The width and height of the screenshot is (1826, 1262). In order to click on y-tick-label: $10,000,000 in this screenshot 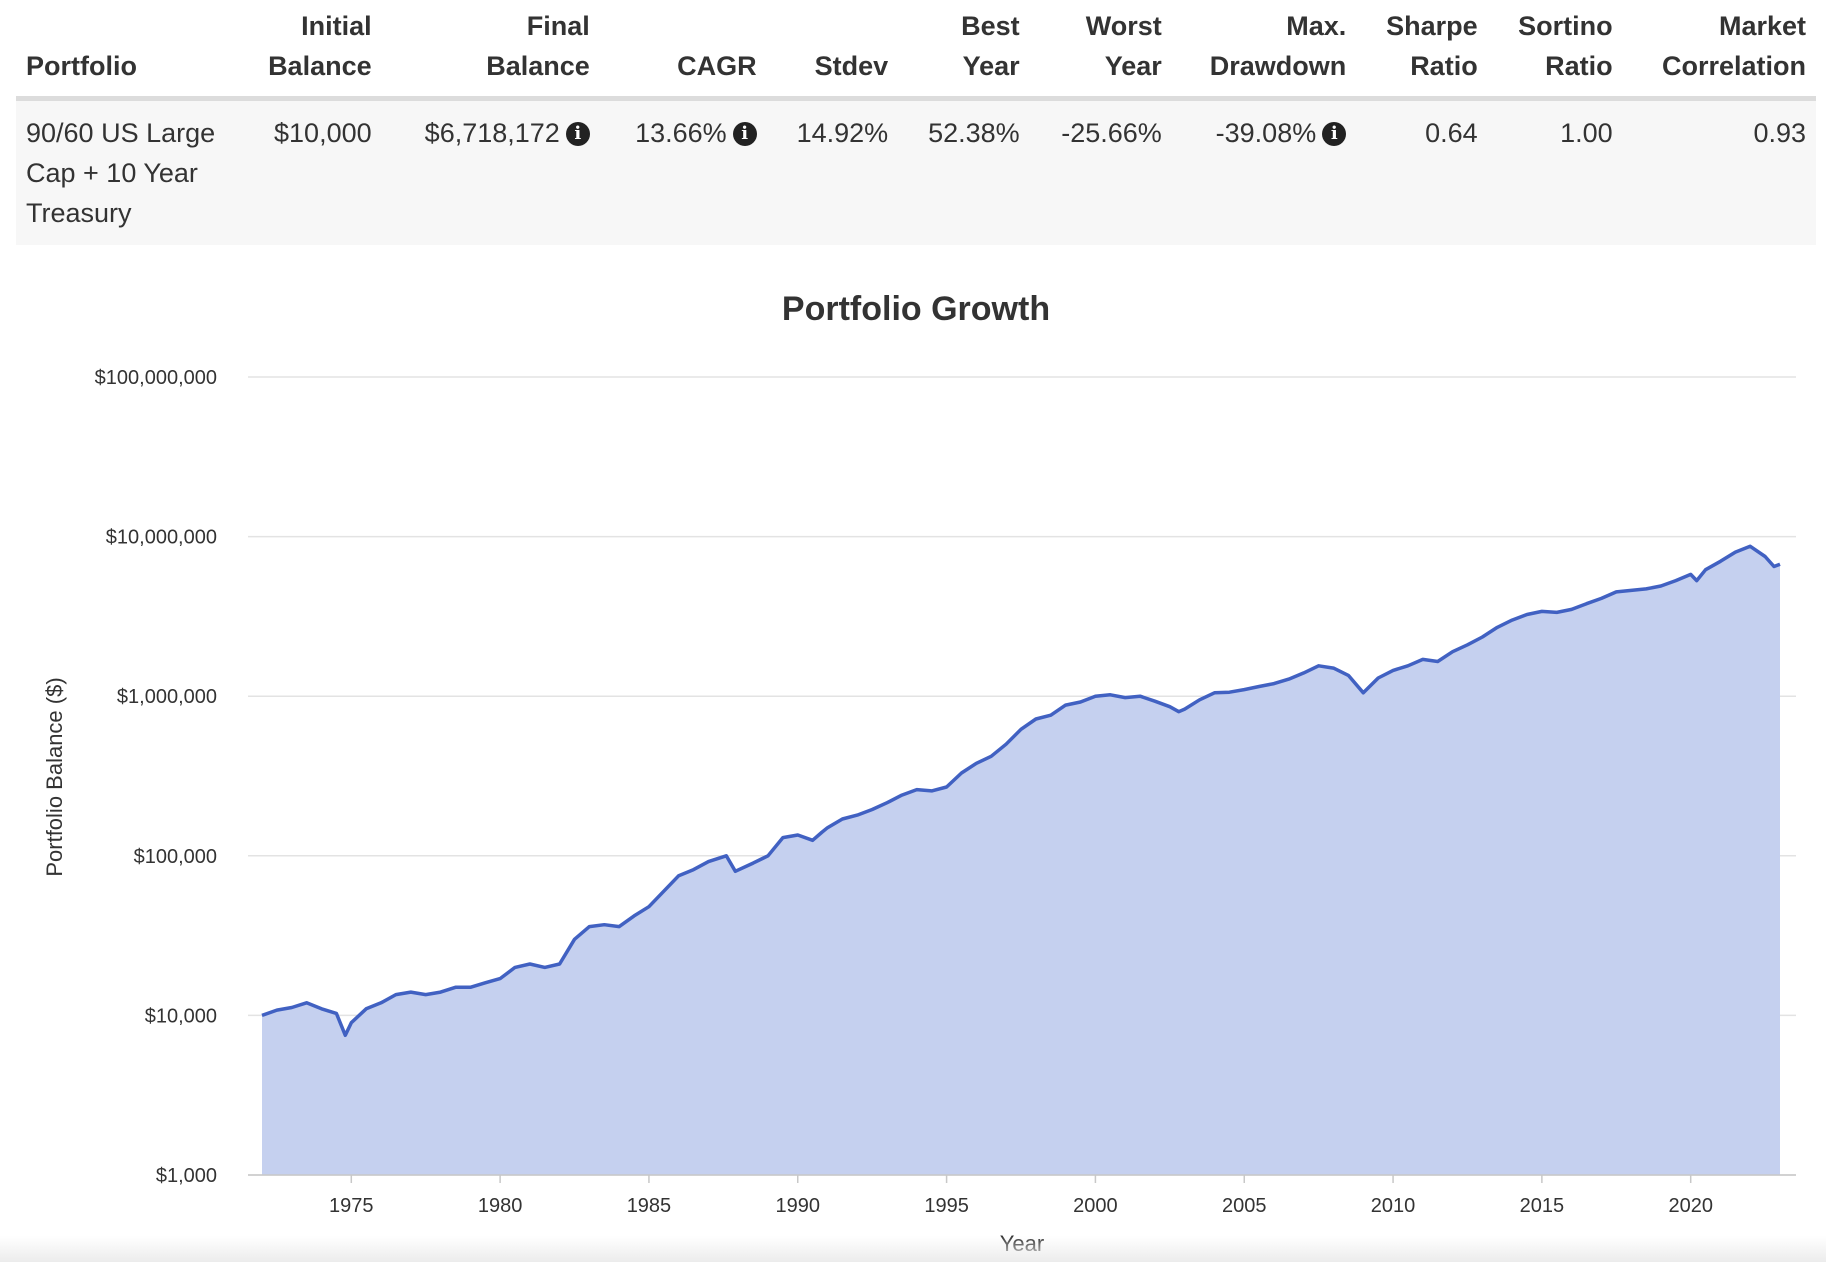, I will do `click(161, 538)`.